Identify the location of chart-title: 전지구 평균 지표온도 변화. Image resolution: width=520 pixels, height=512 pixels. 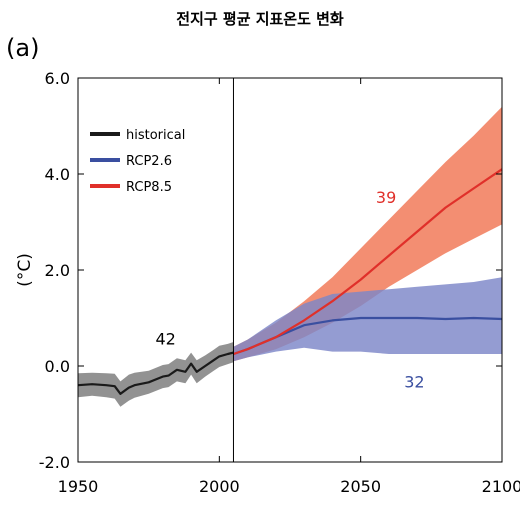
(260, 19).